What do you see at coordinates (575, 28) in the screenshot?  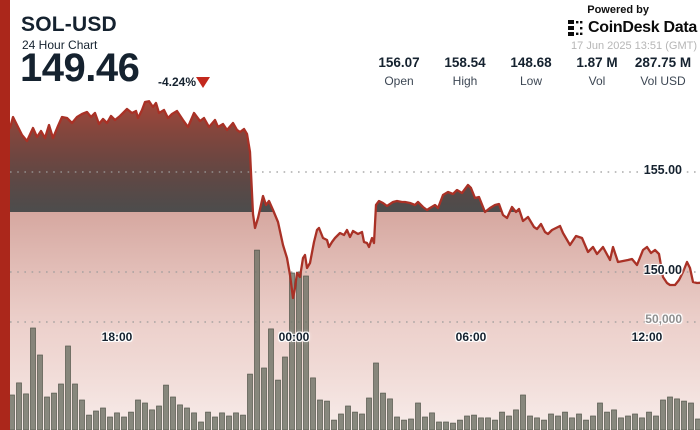 I see `coindesk-logo-icon` at bounding box center [575, 28].